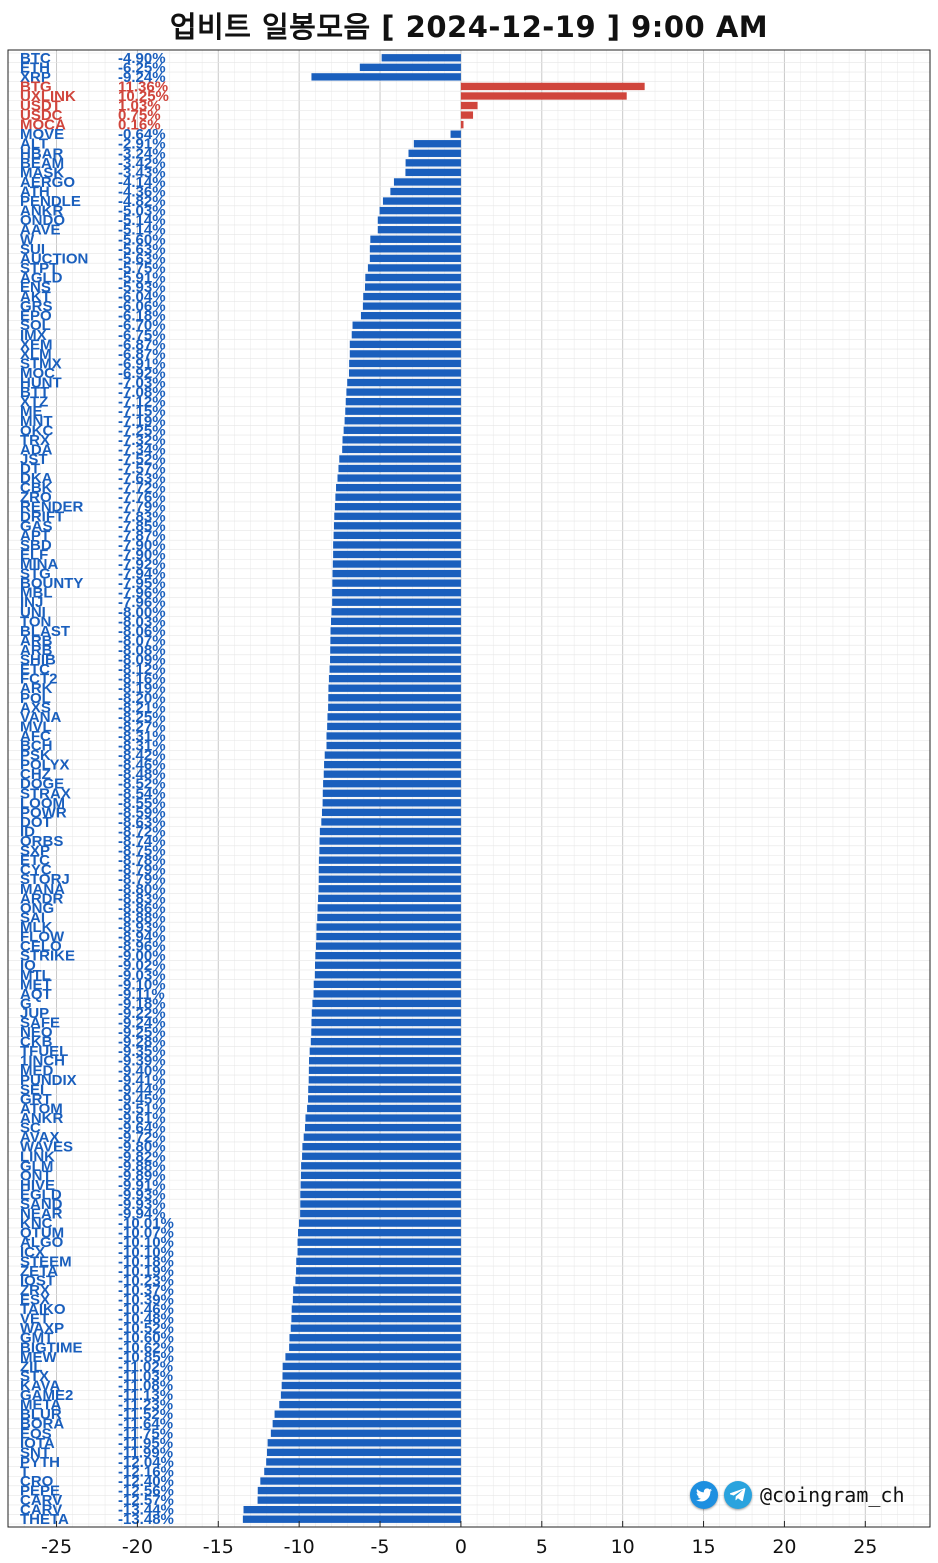 This screenshot has height=1563, width=938. I want to click on value-label: -8.27%, so click(142, 726).